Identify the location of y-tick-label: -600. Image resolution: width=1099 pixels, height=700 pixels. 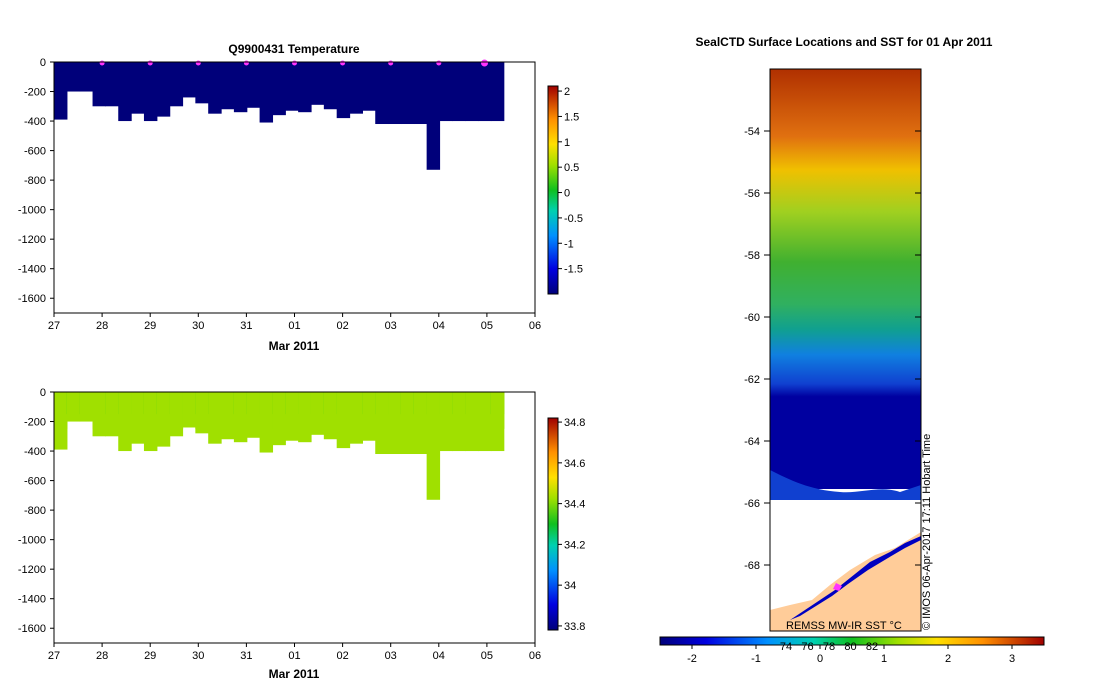
(35, 152).